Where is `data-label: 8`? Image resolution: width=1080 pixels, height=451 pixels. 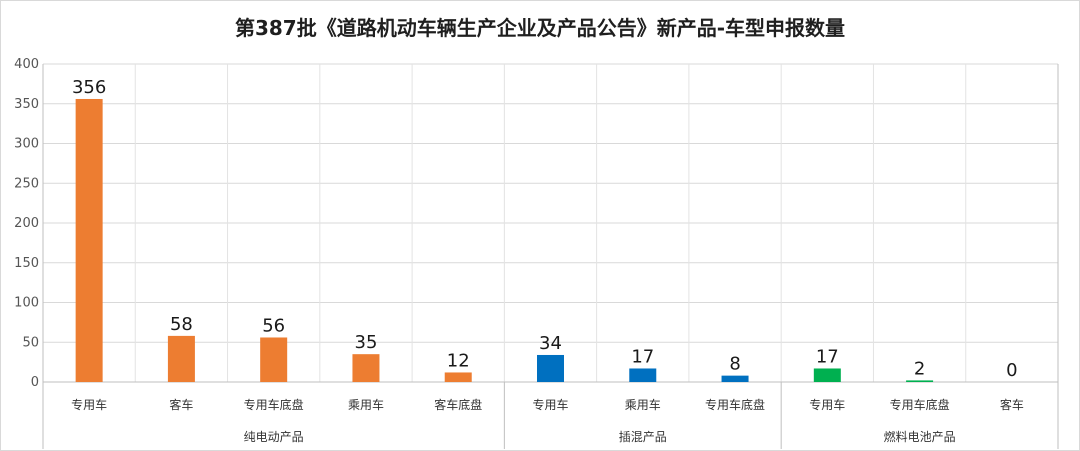
data-label: 8 is located at coordinates (734, 364).